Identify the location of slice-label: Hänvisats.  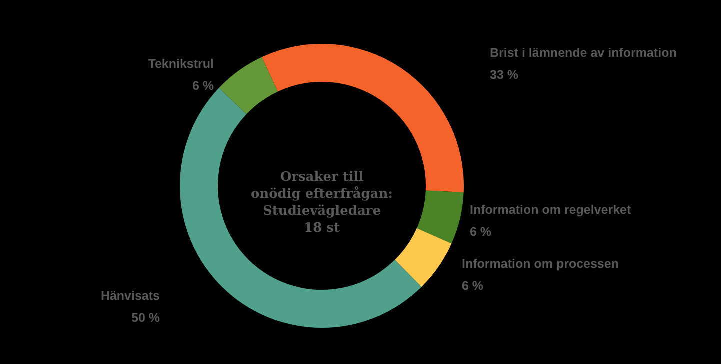
(130, 296).